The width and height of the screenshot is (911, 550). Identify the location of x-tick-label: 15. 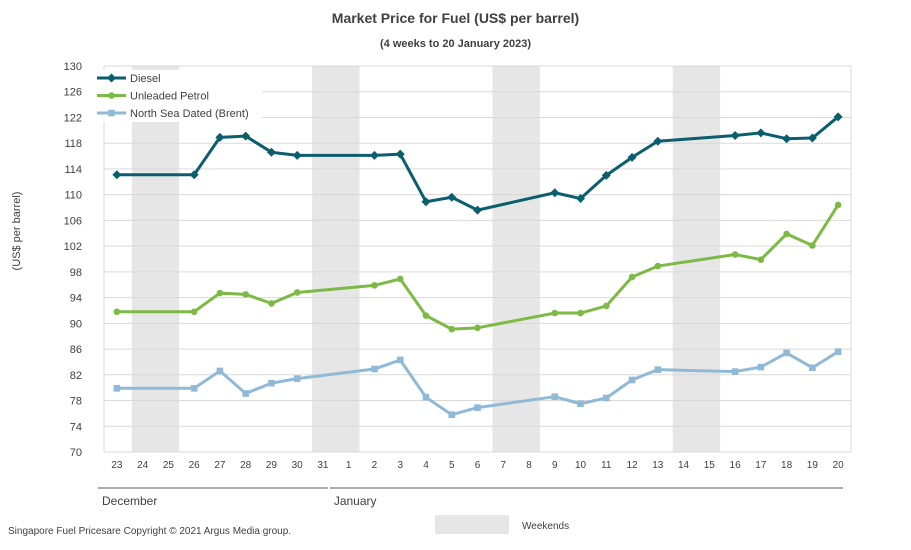
(710, 465).